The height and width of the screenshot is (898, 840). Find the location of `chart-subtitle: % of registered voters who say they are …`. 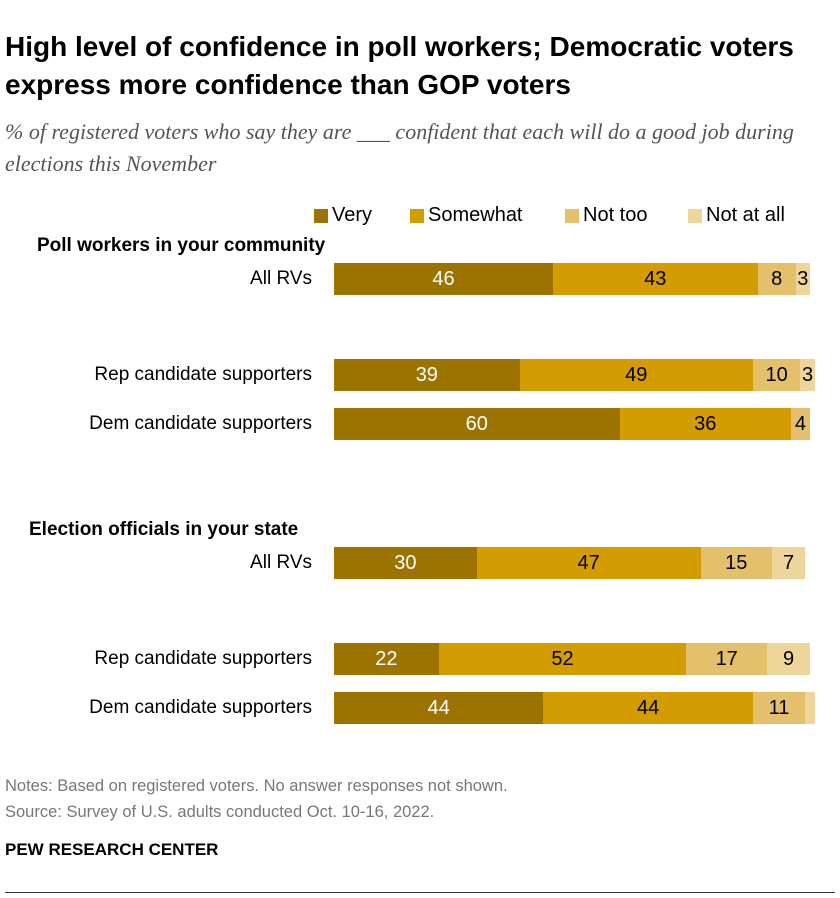

chart-subtitle: % of registered voters who say they are … is located at coordinates (399, 147).